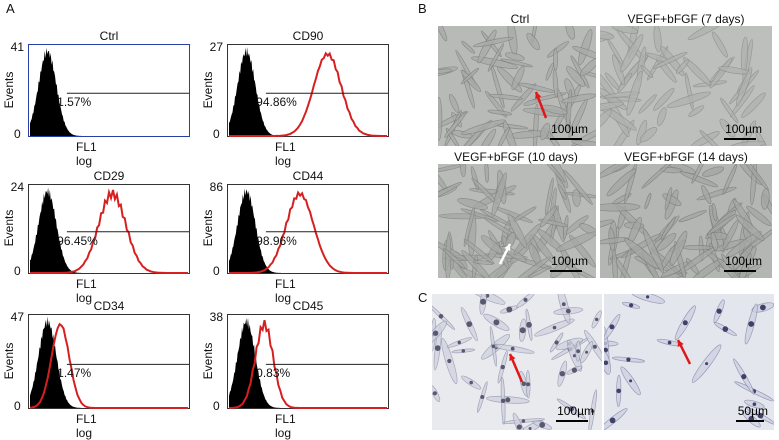 The height and width of the screenshot is (440, 779). Describe the element at coordinates (17, 47) in the screenshot. I see `y-axis-max-label: 41` at that location.